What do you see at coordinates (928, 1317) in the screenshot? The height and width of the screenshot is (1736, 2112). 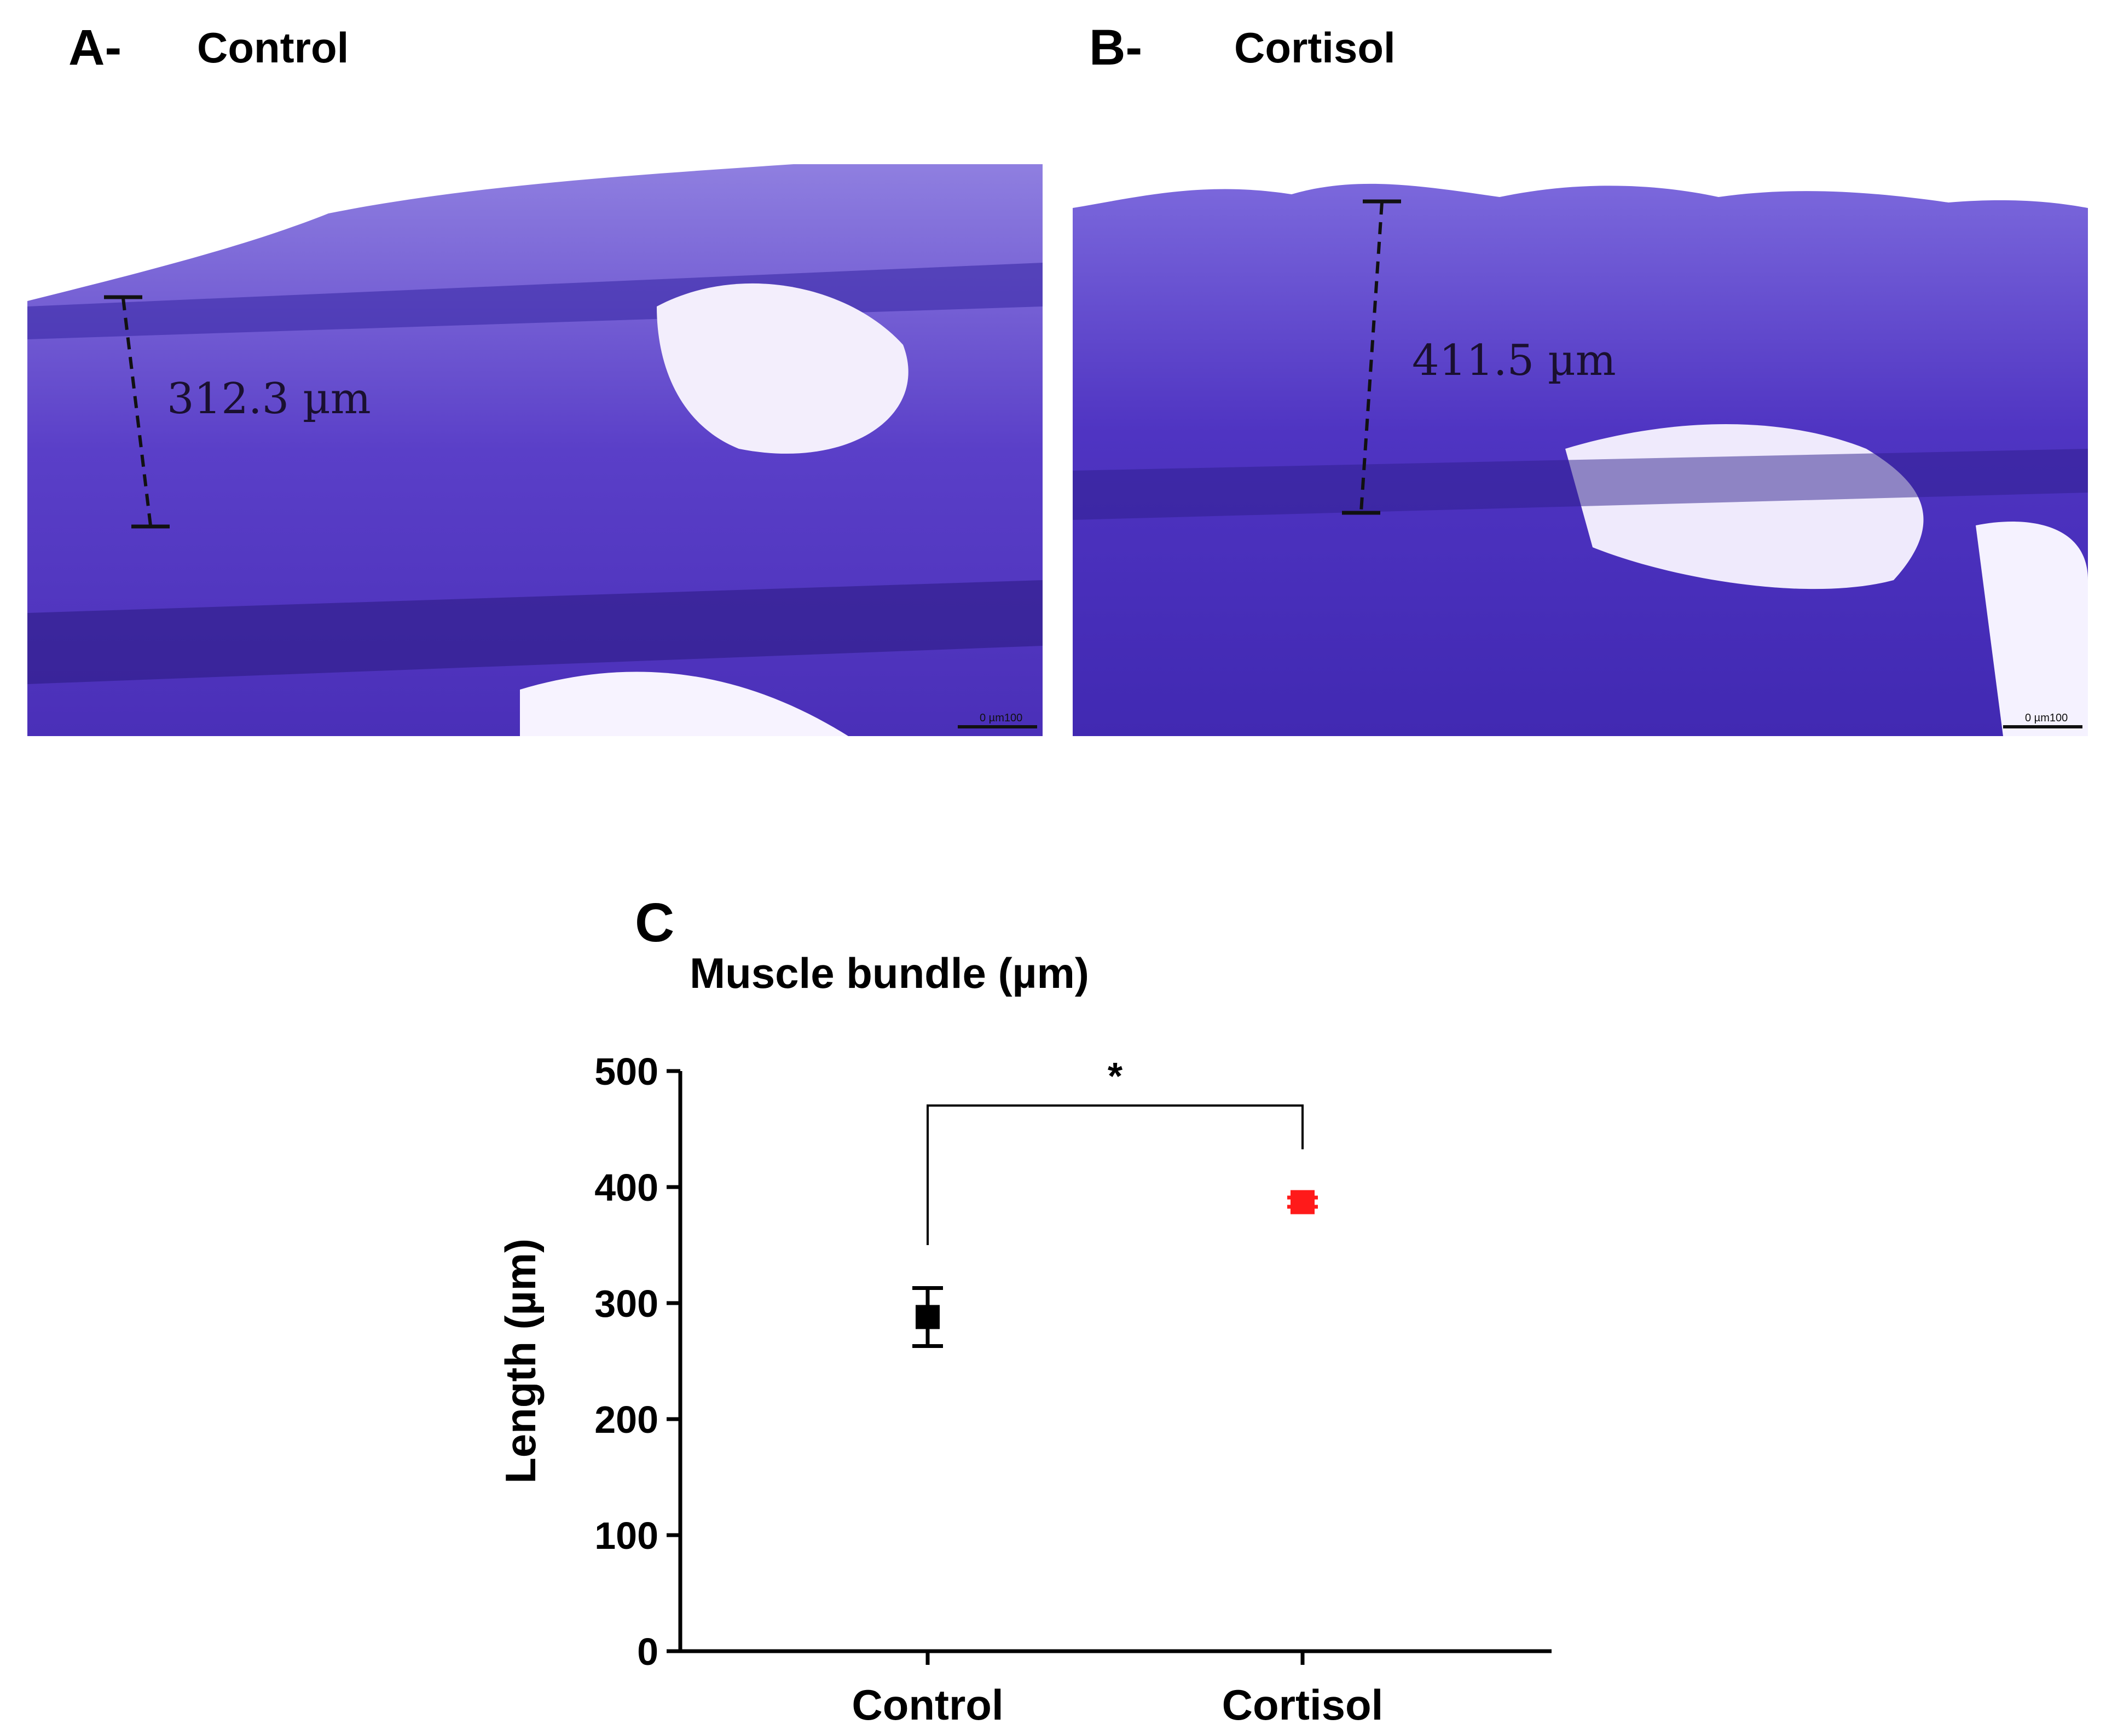 I see `data-point-control` at bounding box center [928, 1317].